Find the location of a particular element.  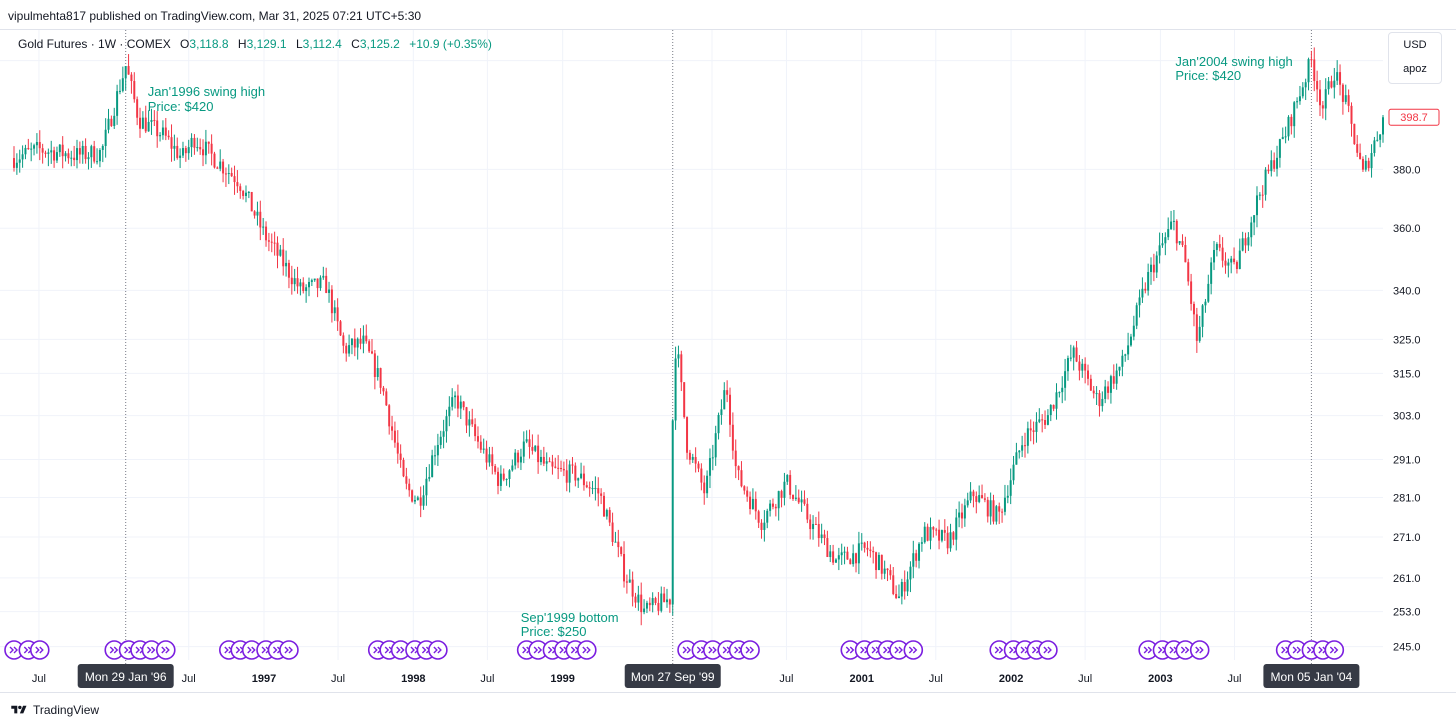

price-tick-label: 340.0 is located at coordinates (1407, 291).